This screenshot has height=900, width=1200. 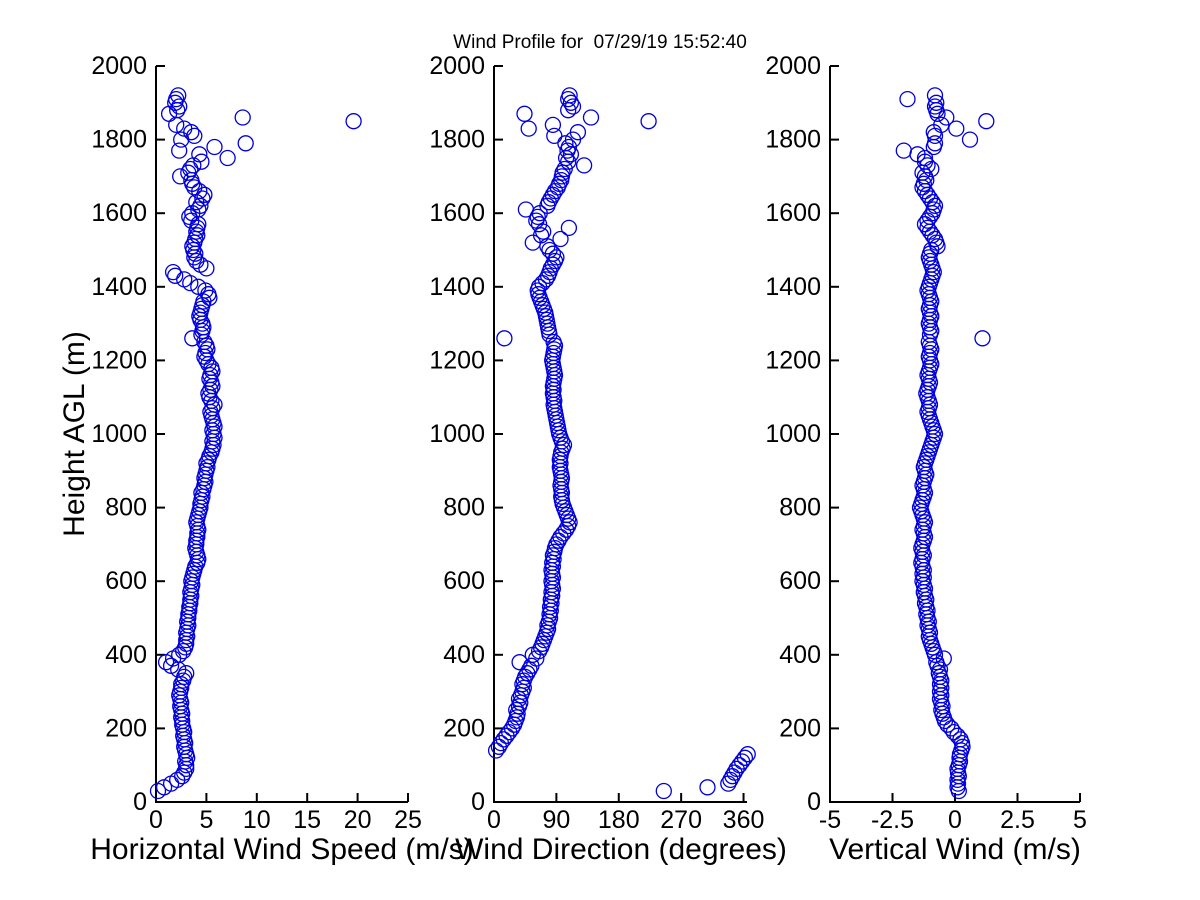 I want to click on x-tick-label: -2.5, so click(x=892, y=820).